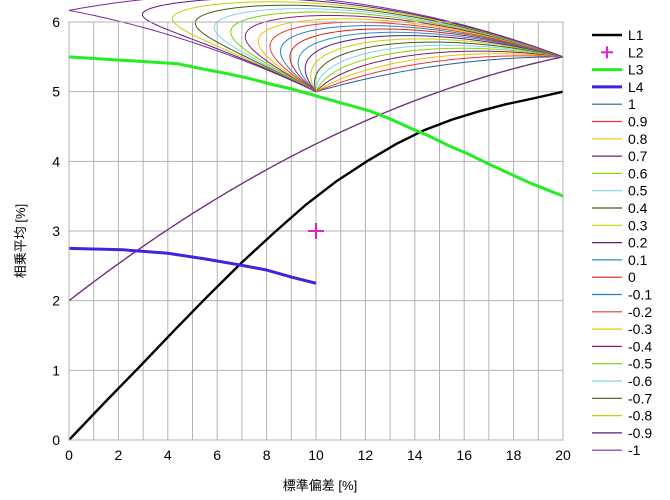  What do you see at coordinates (640, 312) in the screenshot?
I see `legend-label: -0.2` at bounding box center [640, 312].